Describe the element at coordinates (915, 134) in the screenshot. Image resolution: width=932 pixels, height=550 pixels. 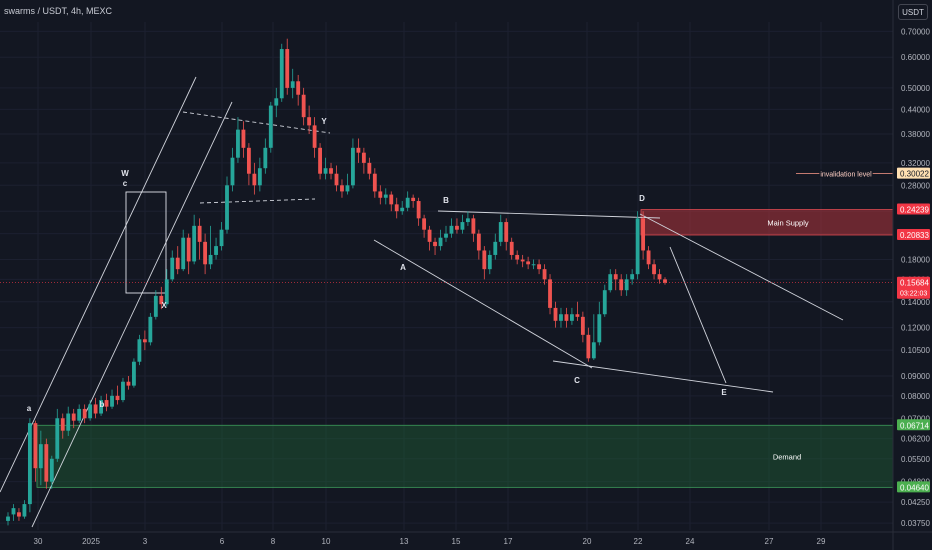
I see `price-tick-label: 0.38000` at that location.